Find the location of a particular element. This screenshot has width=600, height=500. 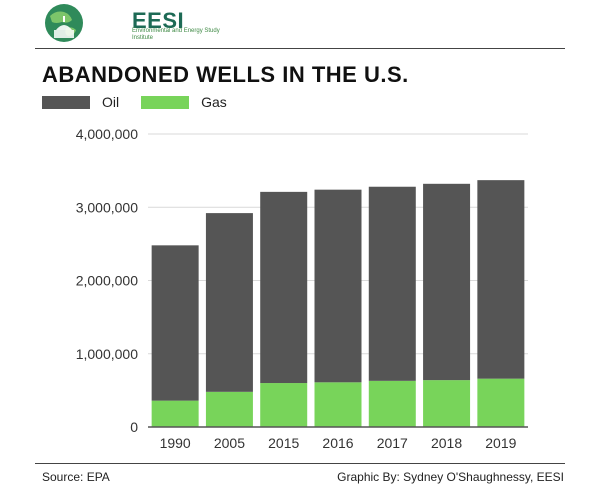

chart-legend: Oil Gas is located at coordinates (145, 102).